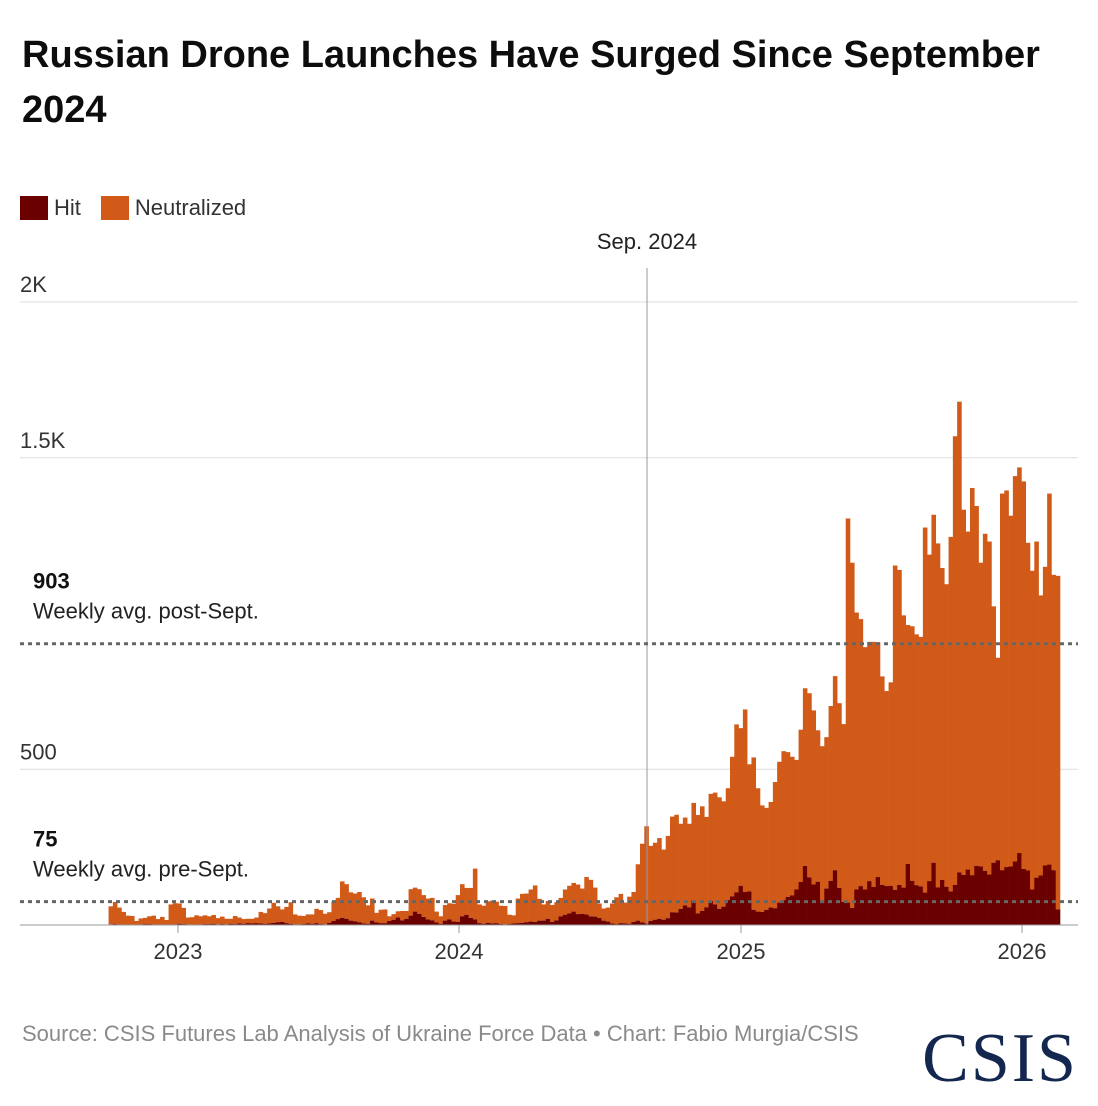 The image size is (1098, 1106). I want to click on legend: Hit Neutralized, so click(143, 208).